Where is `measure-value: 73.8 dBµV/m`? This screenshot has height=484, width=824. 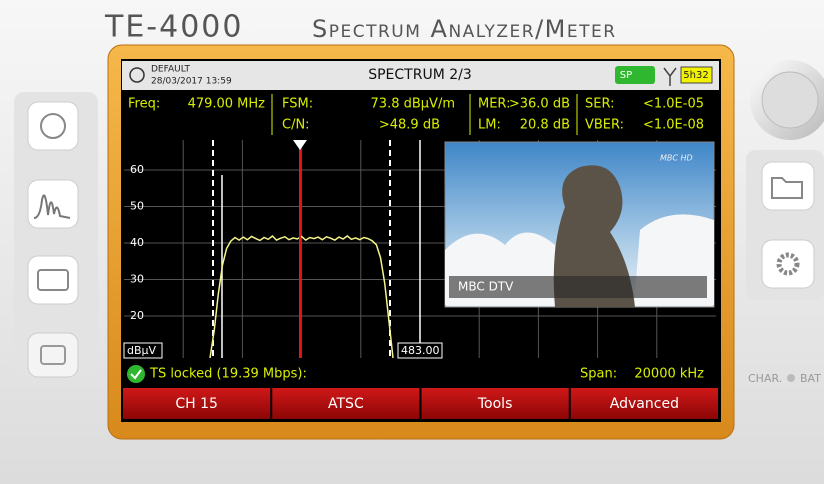 measure-value: 73.8 dBµV/m is located at coordinates (413, 104).